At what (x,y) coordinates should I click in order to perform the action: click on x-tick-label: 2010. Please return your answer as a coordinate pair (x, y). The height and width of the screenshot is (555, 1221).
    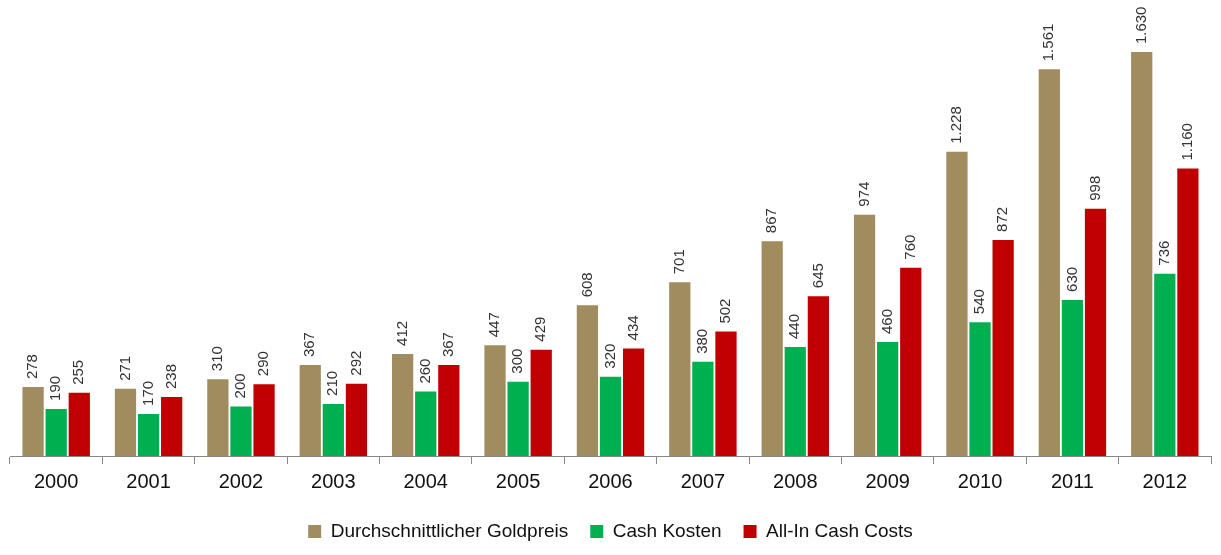
    Looking at the image, I should click on (980, 480).